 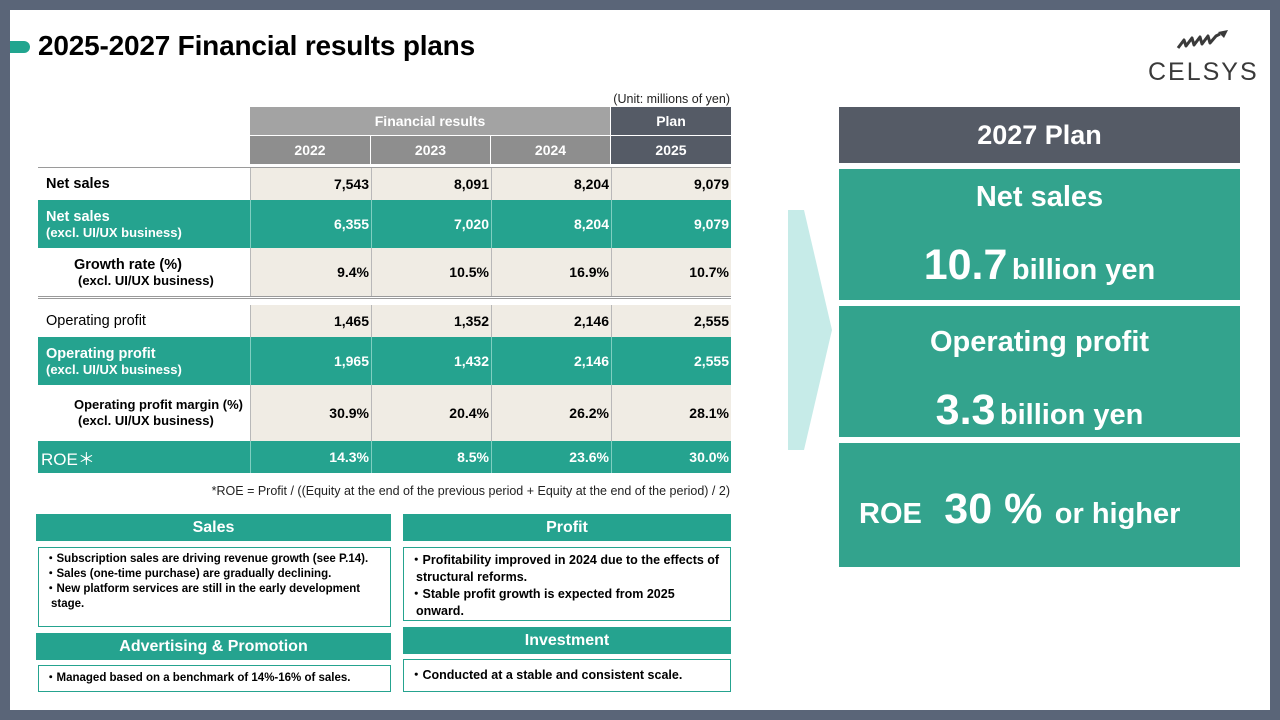 What do you see at coordinates (96, 321) in the screenshot?
I see `row-label: Operating profit` at bounding box center [96, 321].